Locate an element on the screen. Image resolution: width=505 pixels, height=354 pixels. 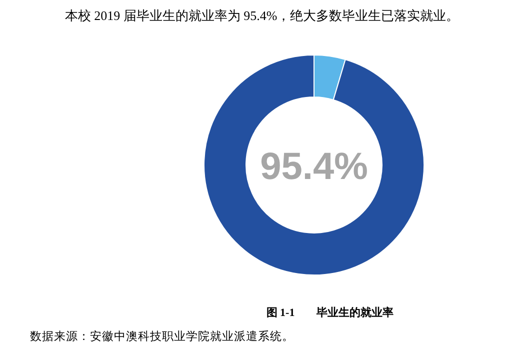
caption: 图 1-1 毕业生的就业率 is located at coordinates (330, 312).